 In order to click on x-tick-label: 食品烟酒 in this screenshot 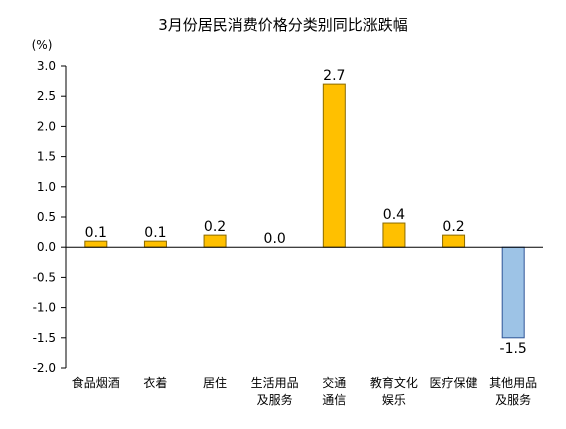, I will do `click(96, 382)`.